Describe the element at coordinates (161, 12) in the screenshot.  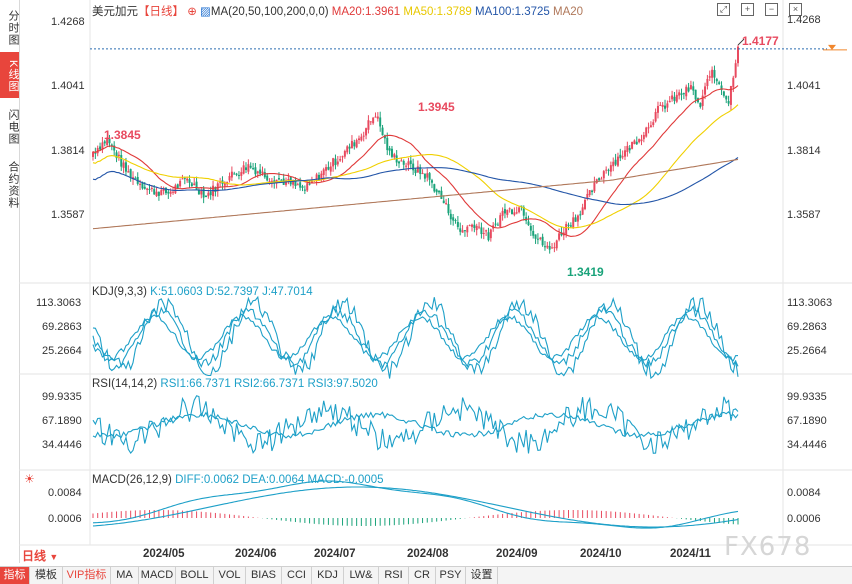
I see `period-label: 【日线】` at that location.